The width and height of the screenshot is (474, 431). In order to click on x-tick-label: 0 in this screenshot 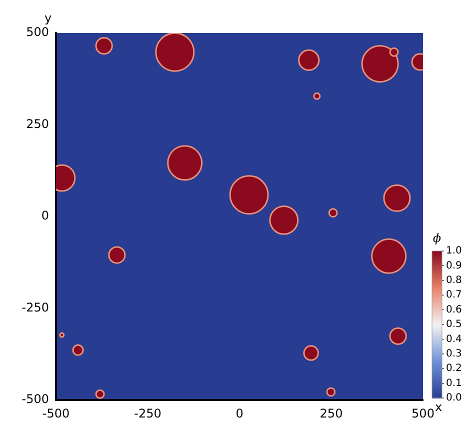, I will do `click(240, 413)`.